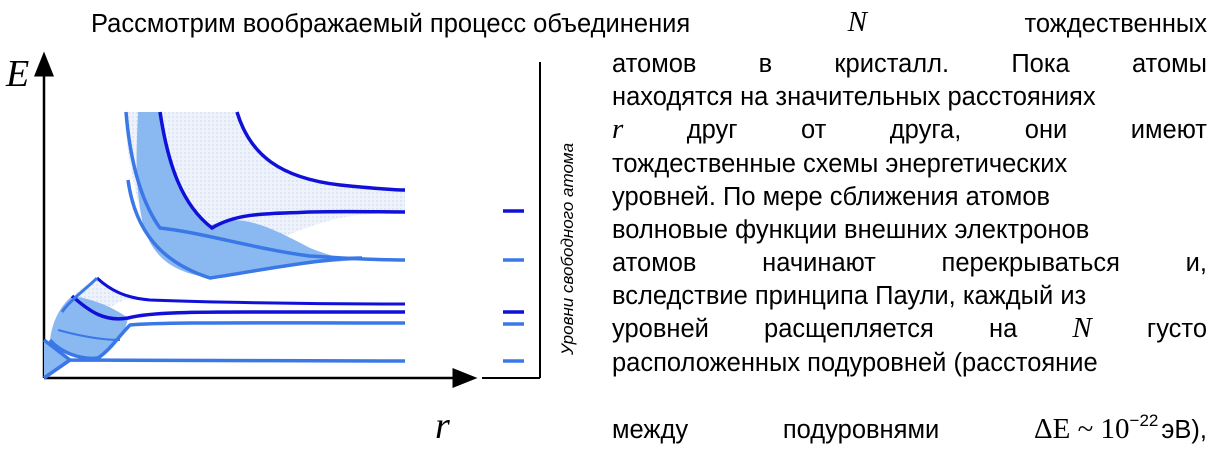 Image resolution: width=1232 pixels, height=463 pixels. I want to click on text-line-10: уровней расщепляется на N густо, so click(909, 329).